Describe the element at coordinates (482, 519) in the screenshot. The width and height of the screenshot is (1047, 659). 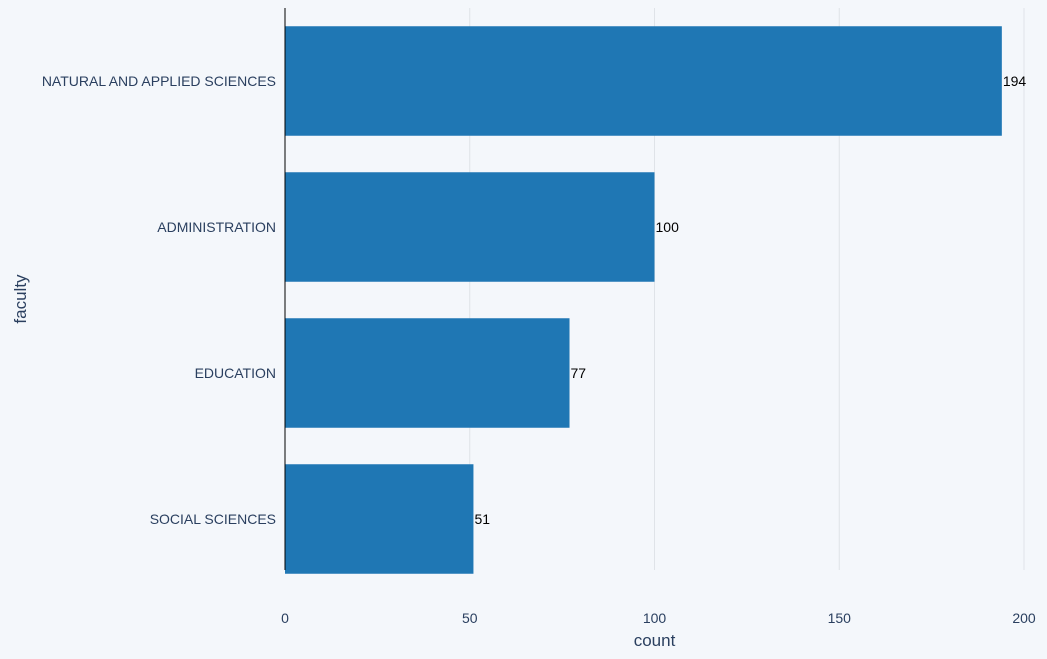
I see `data-label-3: 51` at that location.